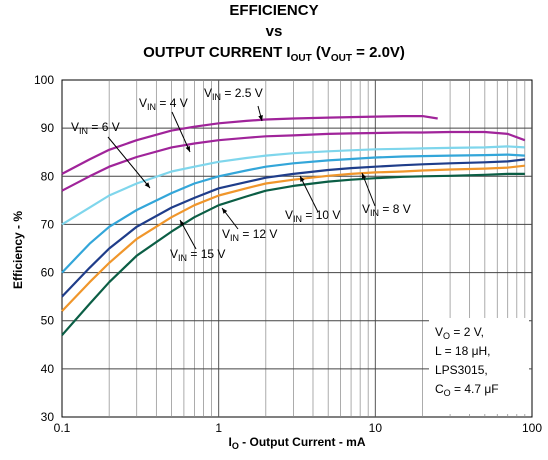 The width and height of the screenshot is (548, 460). I want to click on series-label: VIN = 6 V, so click(95, 128).